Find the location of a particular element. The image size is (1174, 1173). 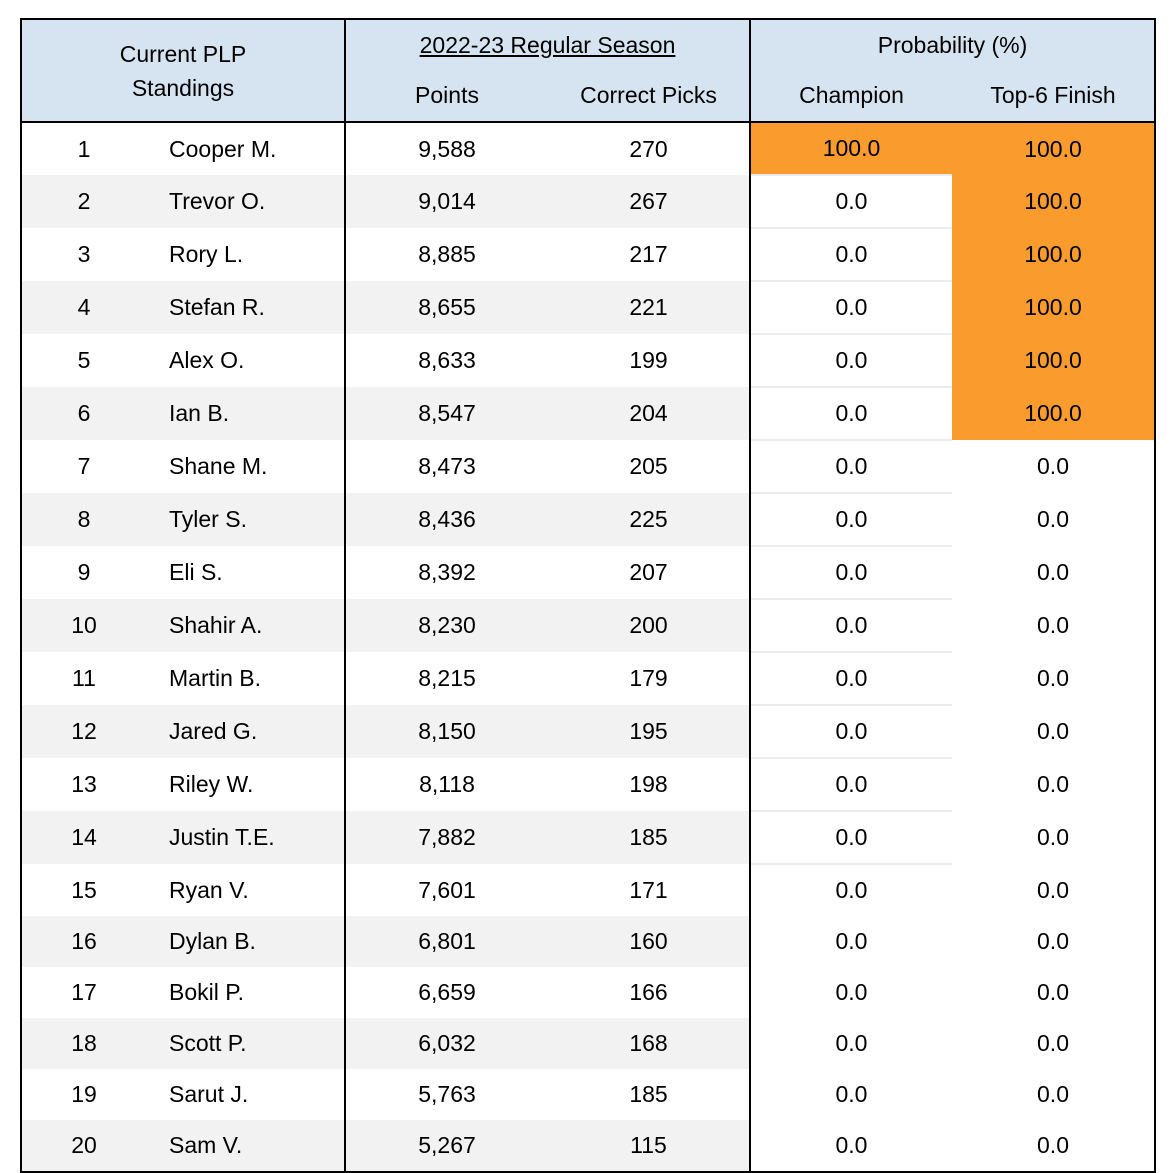

name-cell: Alex O. is located at coordinates (207, 360).